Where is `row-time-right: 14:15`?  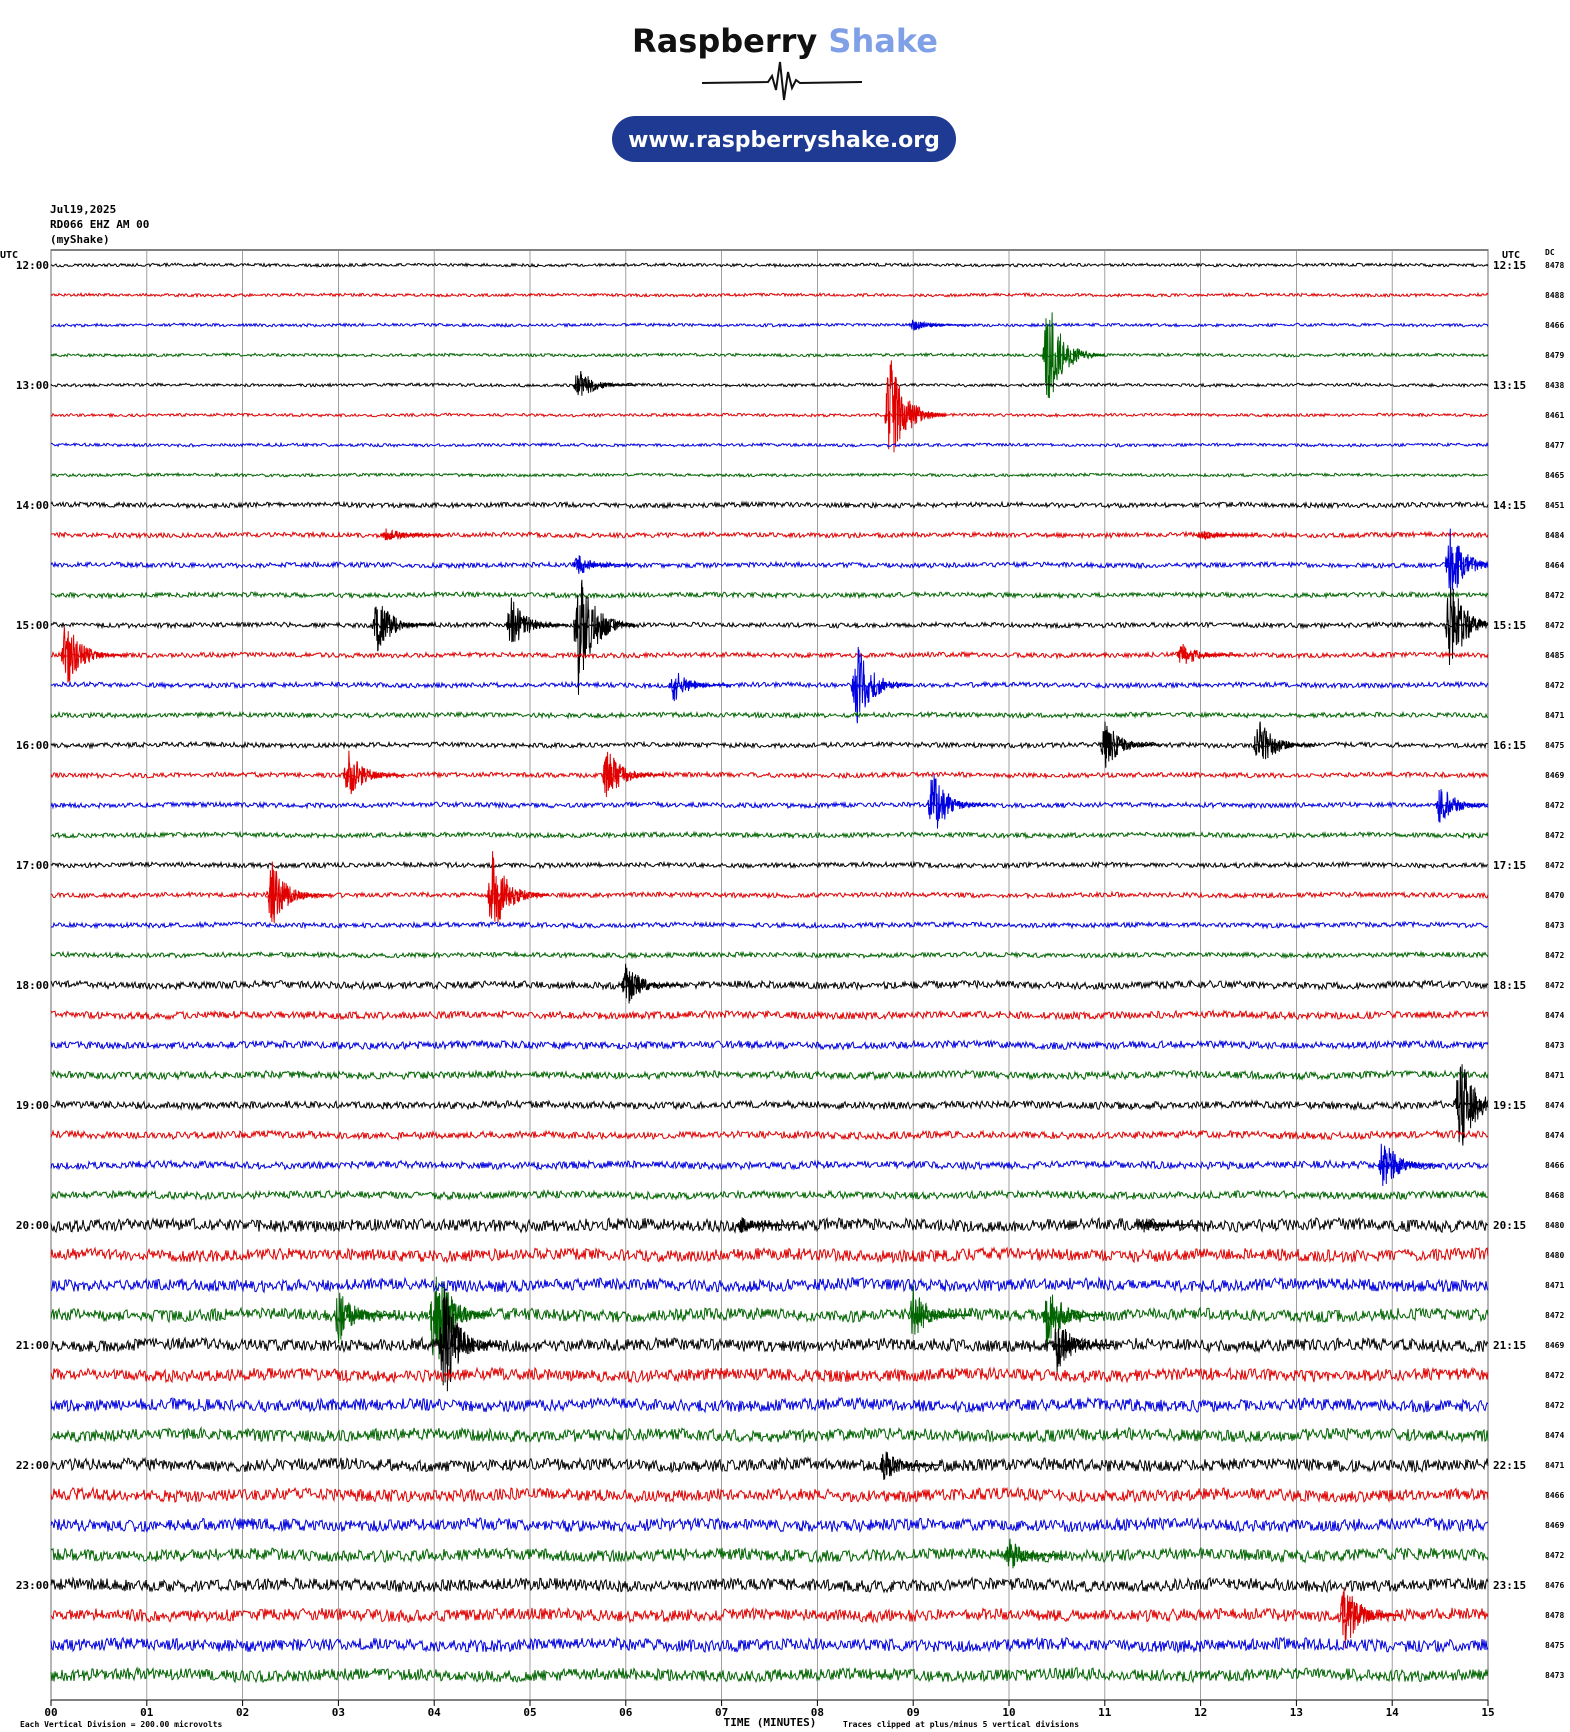 row-time-right: 14:15 is located at coordinates (1509, 505).